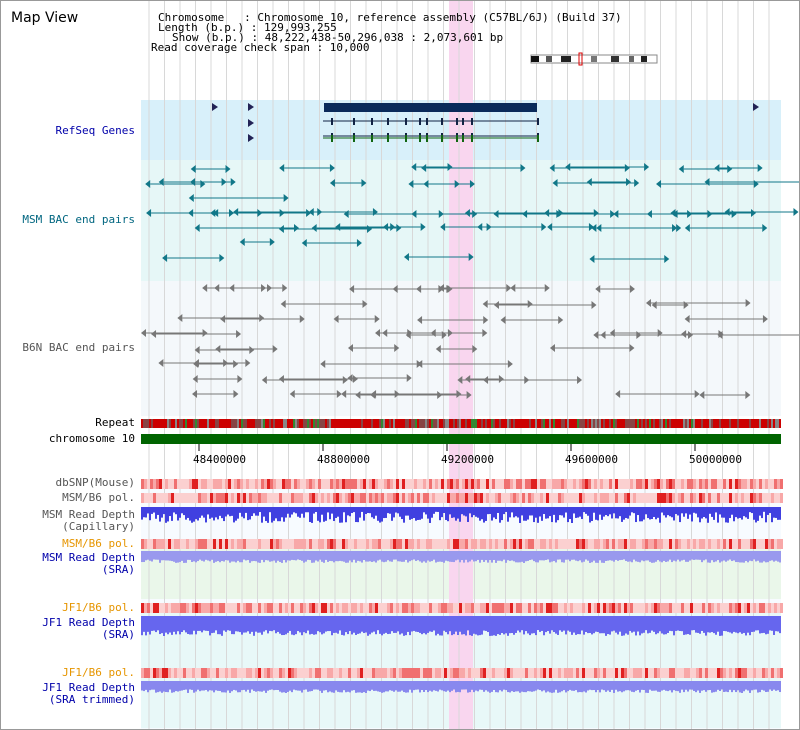 The width and height of the screenshot is (800, 730). What do you see at coordinates (88, 622) in the screenshot?
I see `jf1-depth-sra-label: JF1 Read Depth` at bounding box center [88, 622].